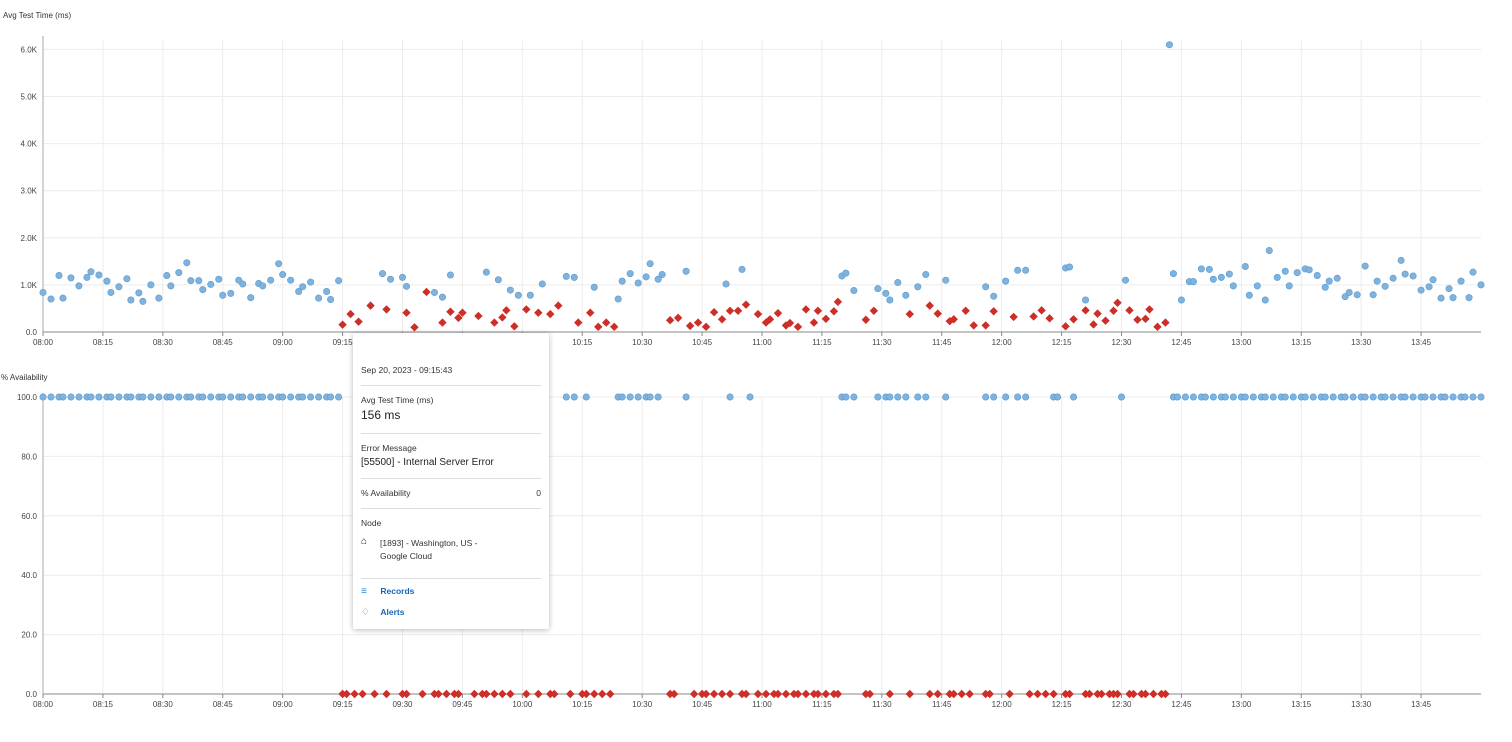 The width and height of the screenshot is (1512, 742). I want to click on x-tick-label: 08:30, so click(163, 704).